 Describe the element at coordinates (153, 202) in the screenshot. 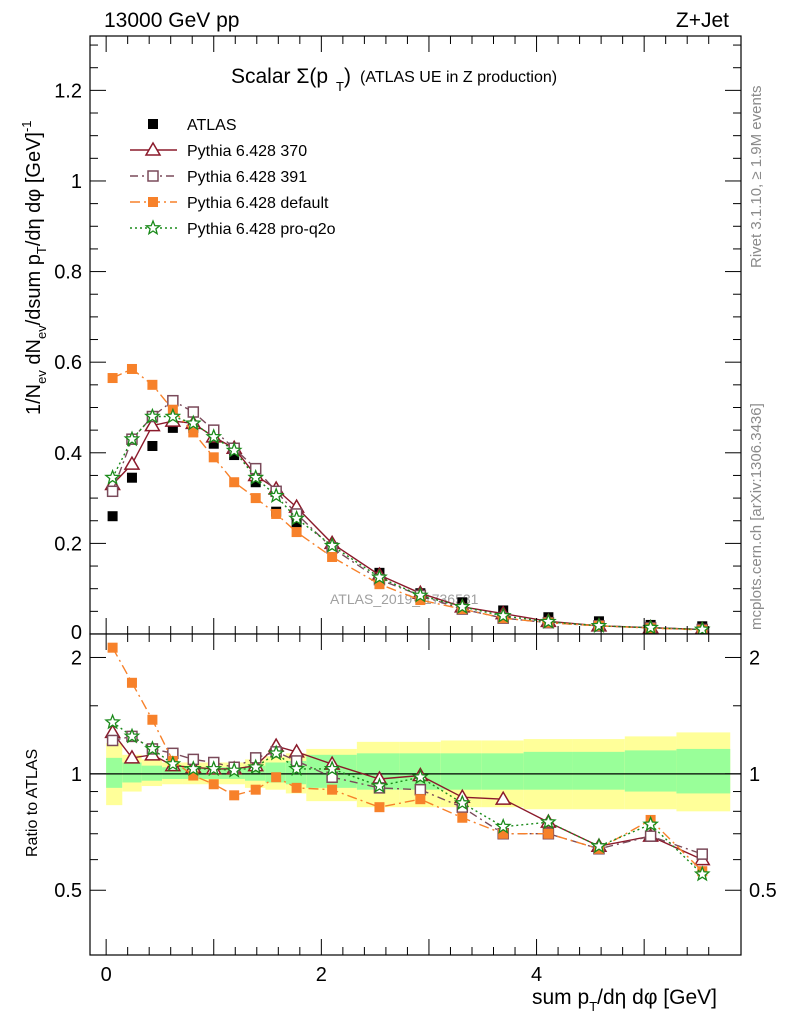

I see `legend-marker-pdefault` at that location.